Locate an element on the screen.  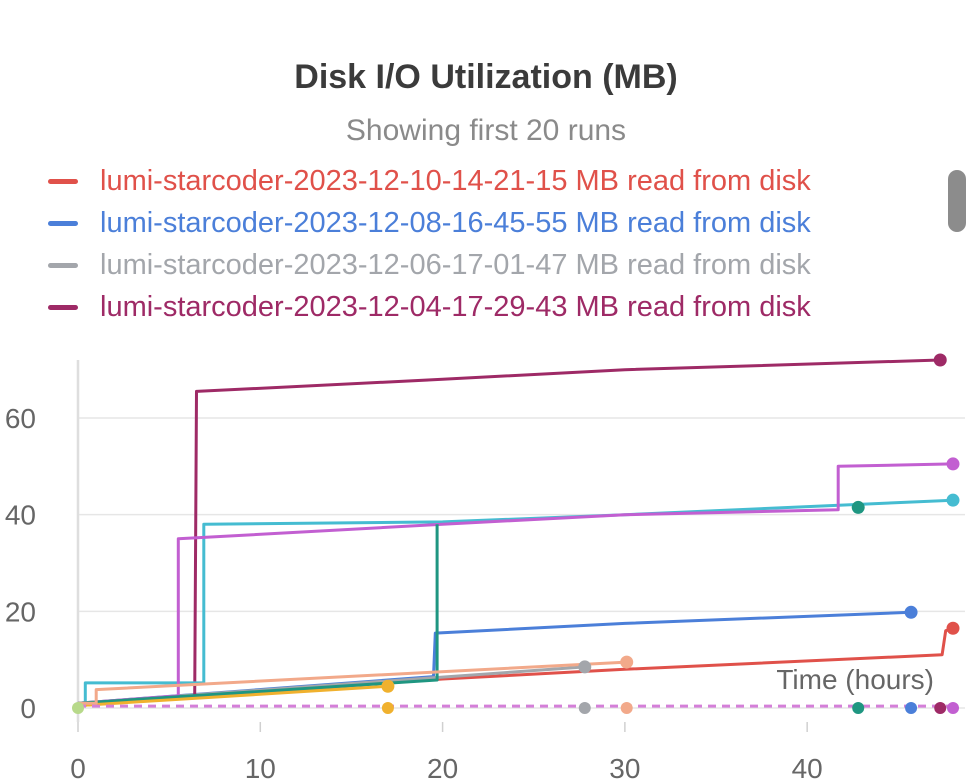
y-tick-label: 40 is located at coordinates (20, 515).